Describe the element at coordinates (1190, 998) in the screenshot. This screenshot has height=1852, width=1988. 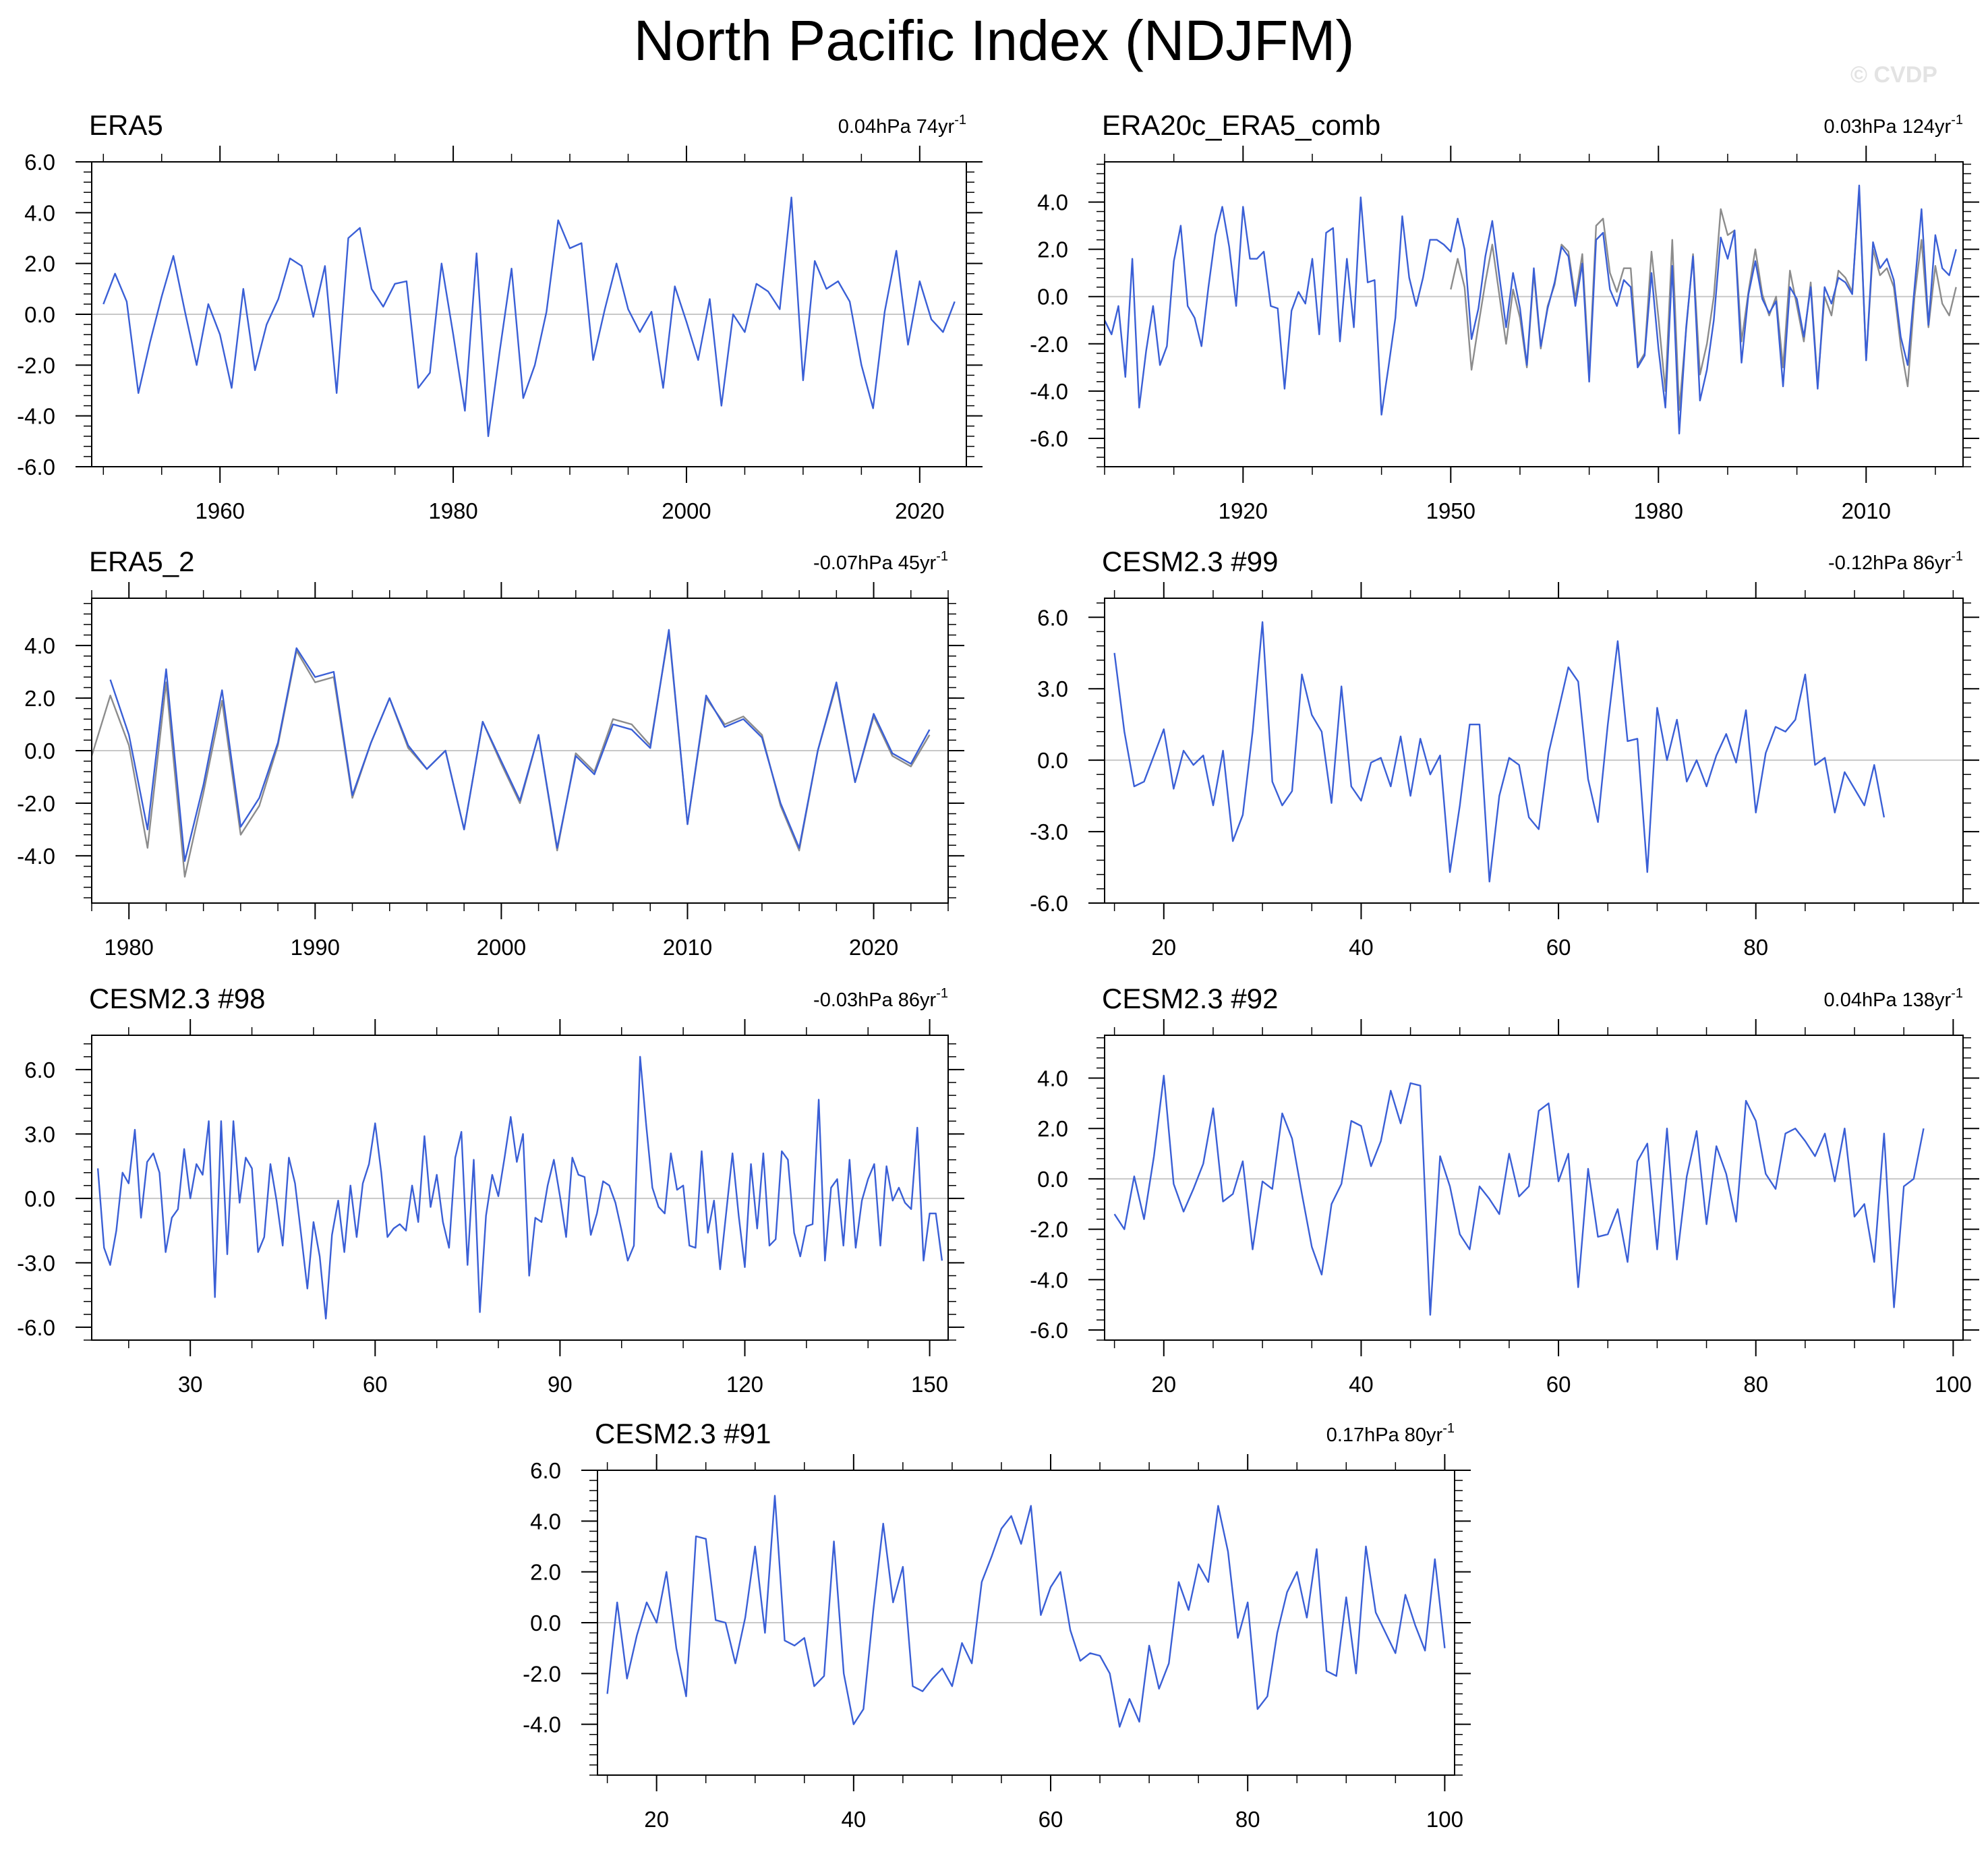
I see `panel-title: CESM2.3 #92` at that location.